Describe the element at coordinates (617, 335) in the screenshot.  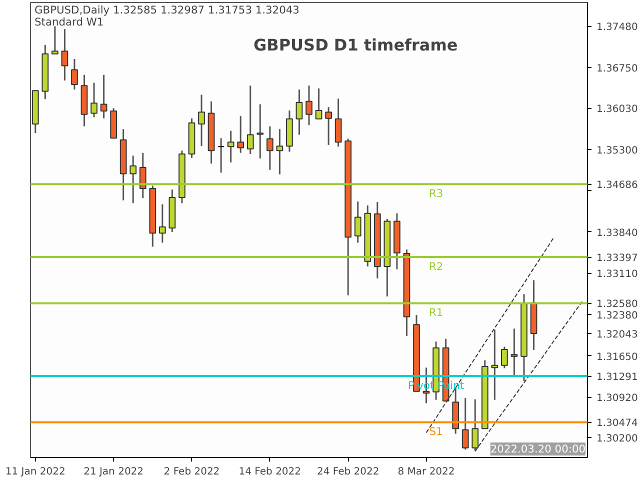
I see `y-tick-label: 1.32043` at that location.